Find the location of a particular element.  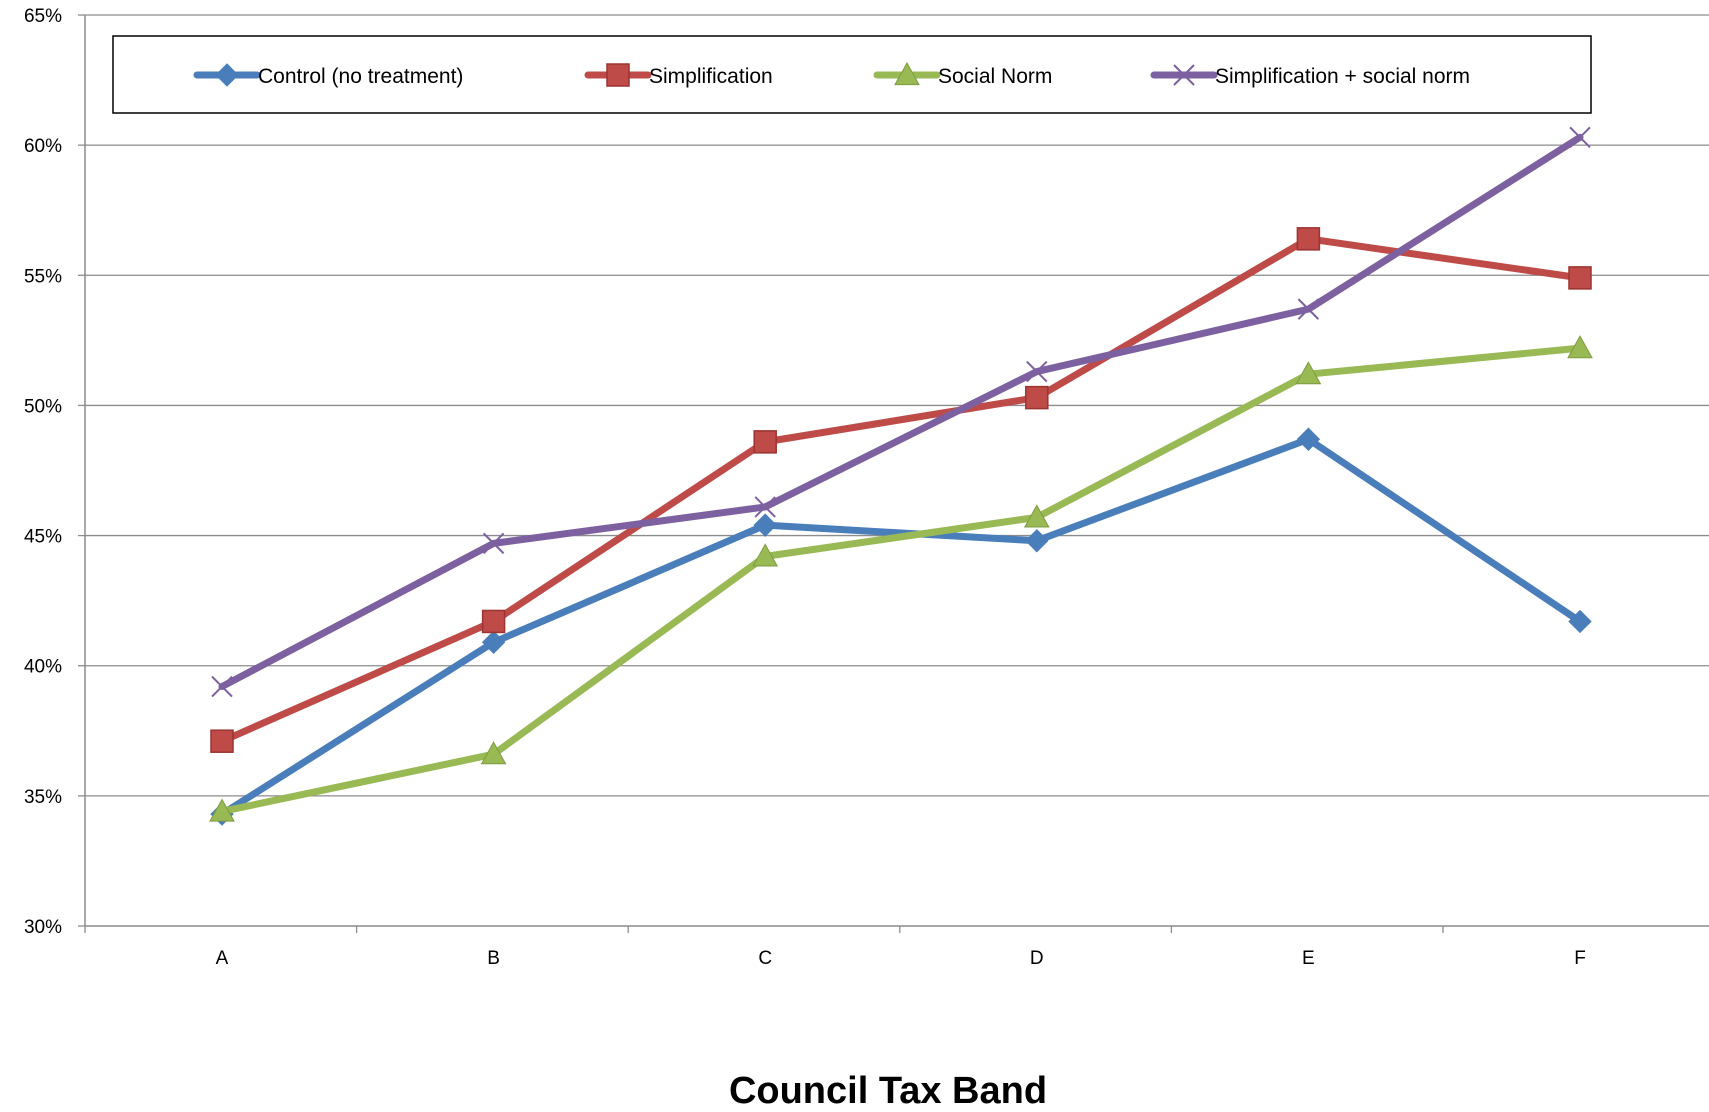

y-tick-label: 60% is located at coordinates (43, 146).